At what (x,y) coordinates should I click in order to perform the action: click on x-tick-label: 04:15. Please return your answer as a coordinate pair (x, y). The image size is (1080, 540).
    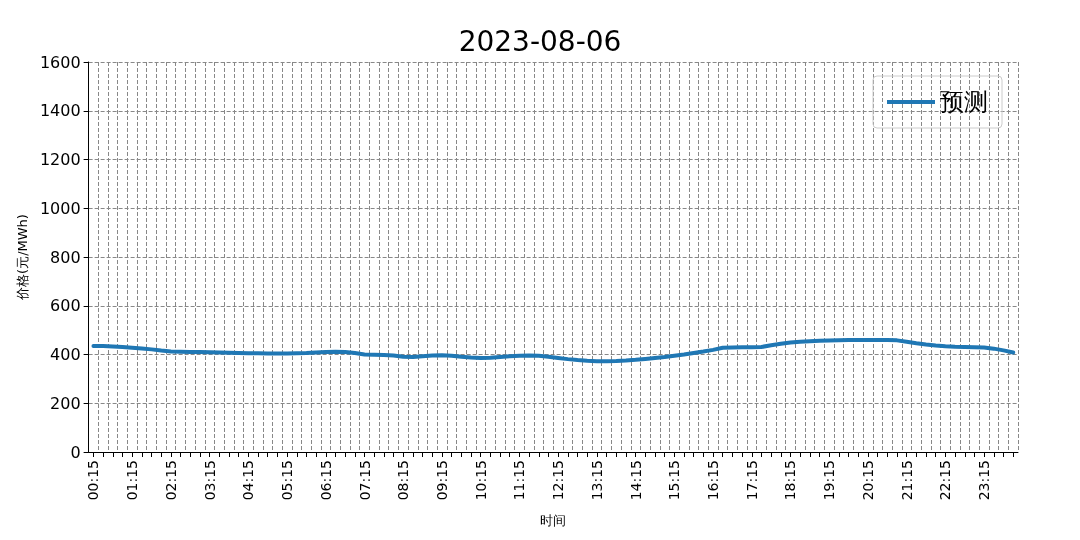
    Looking at the image, I should click on (248, 480).